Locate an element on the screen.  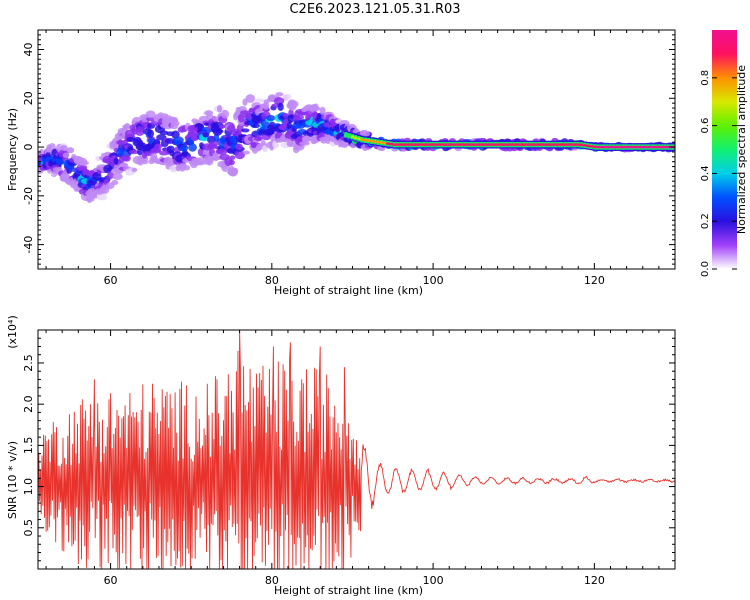
y-axis-label: Frequency (Hz) is located at coordinates (12, 149).